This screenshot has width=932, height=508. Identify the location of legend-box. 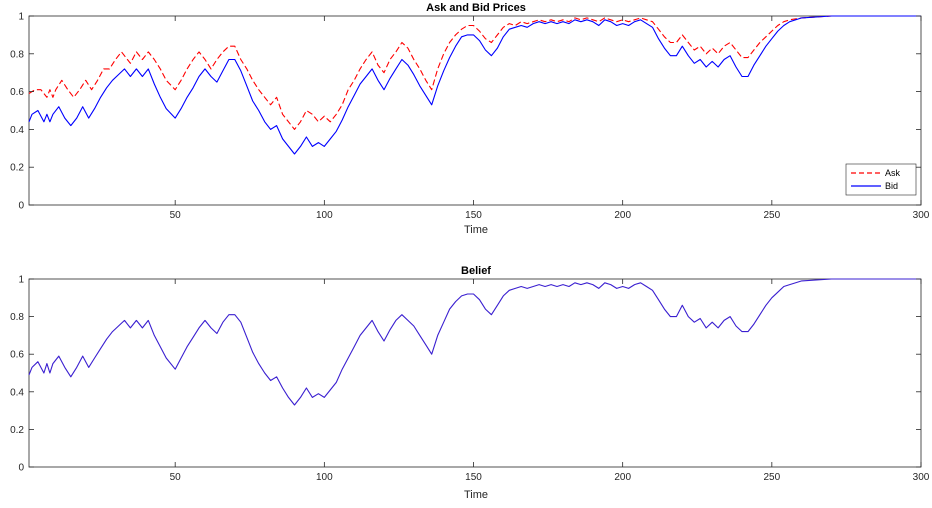
(881, 179).